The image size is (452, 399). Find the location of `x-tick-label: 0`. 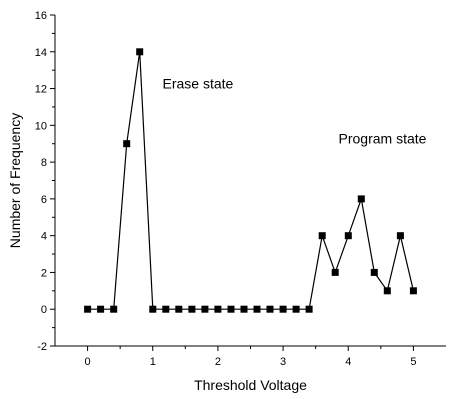

x-tick-label: 0 is located at coordinates (88, 362).